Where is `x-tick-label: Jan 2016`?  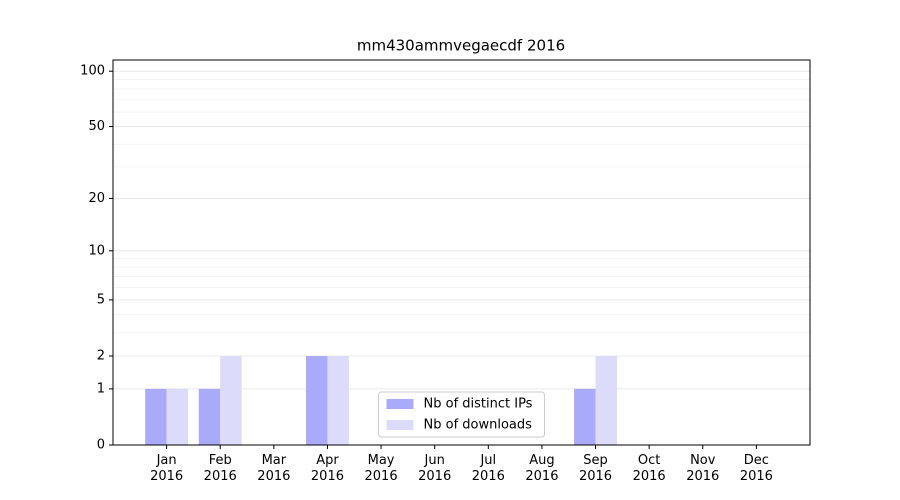
x-tick-label: Jan 2016 is located at coordinates (167, 468).